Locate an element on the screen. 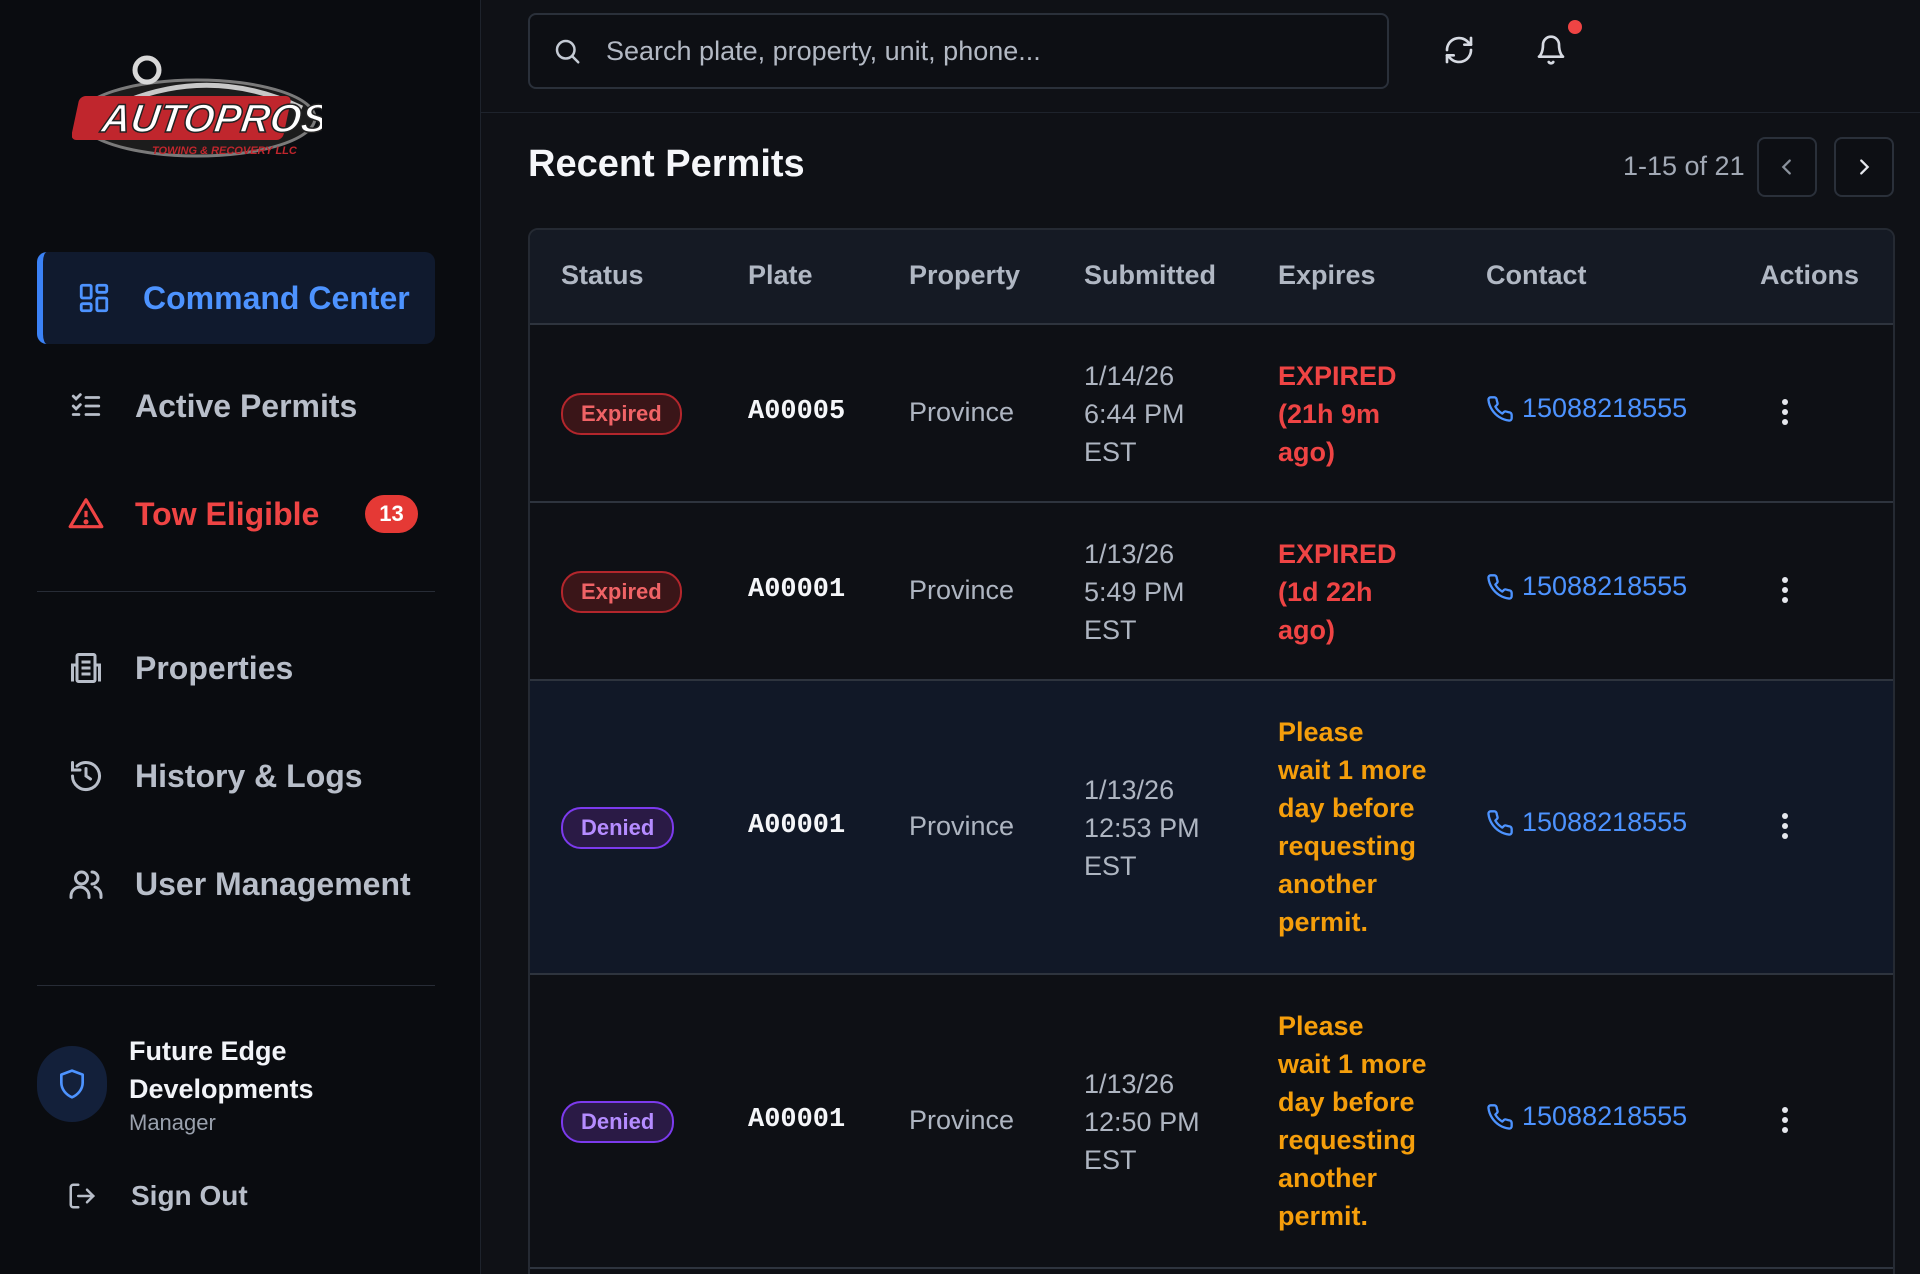  refresh-button is located at coordinates (1459, 50).